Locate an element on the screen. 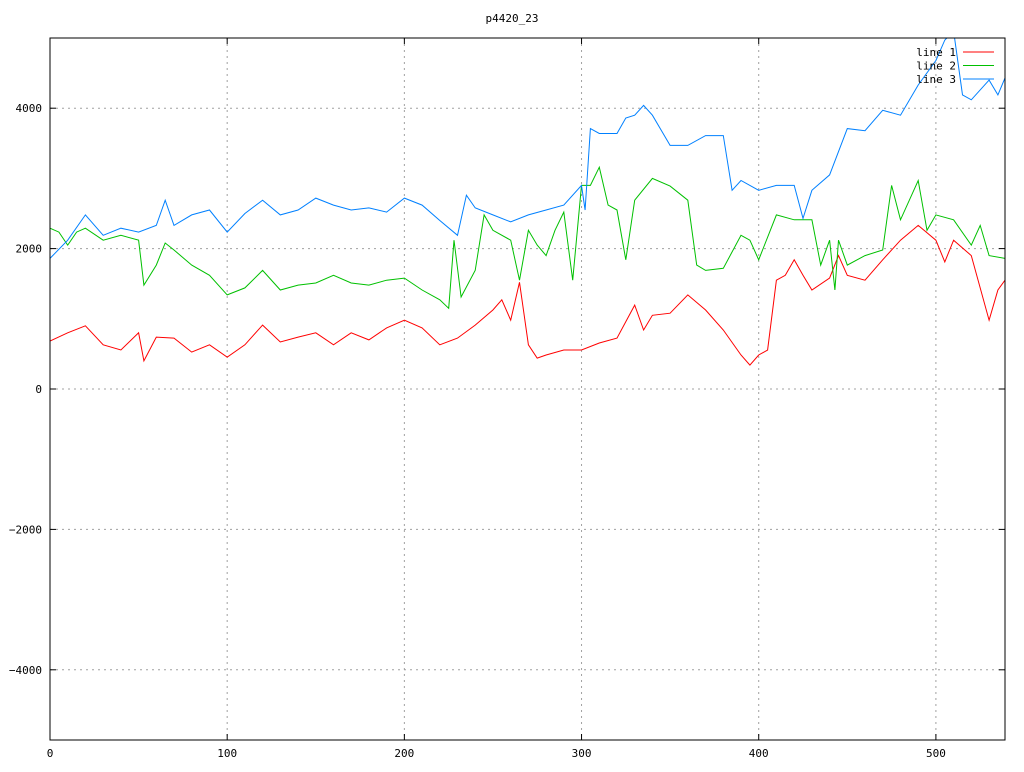  y-tick-label: 4000 is located at coordinates (29, 108).